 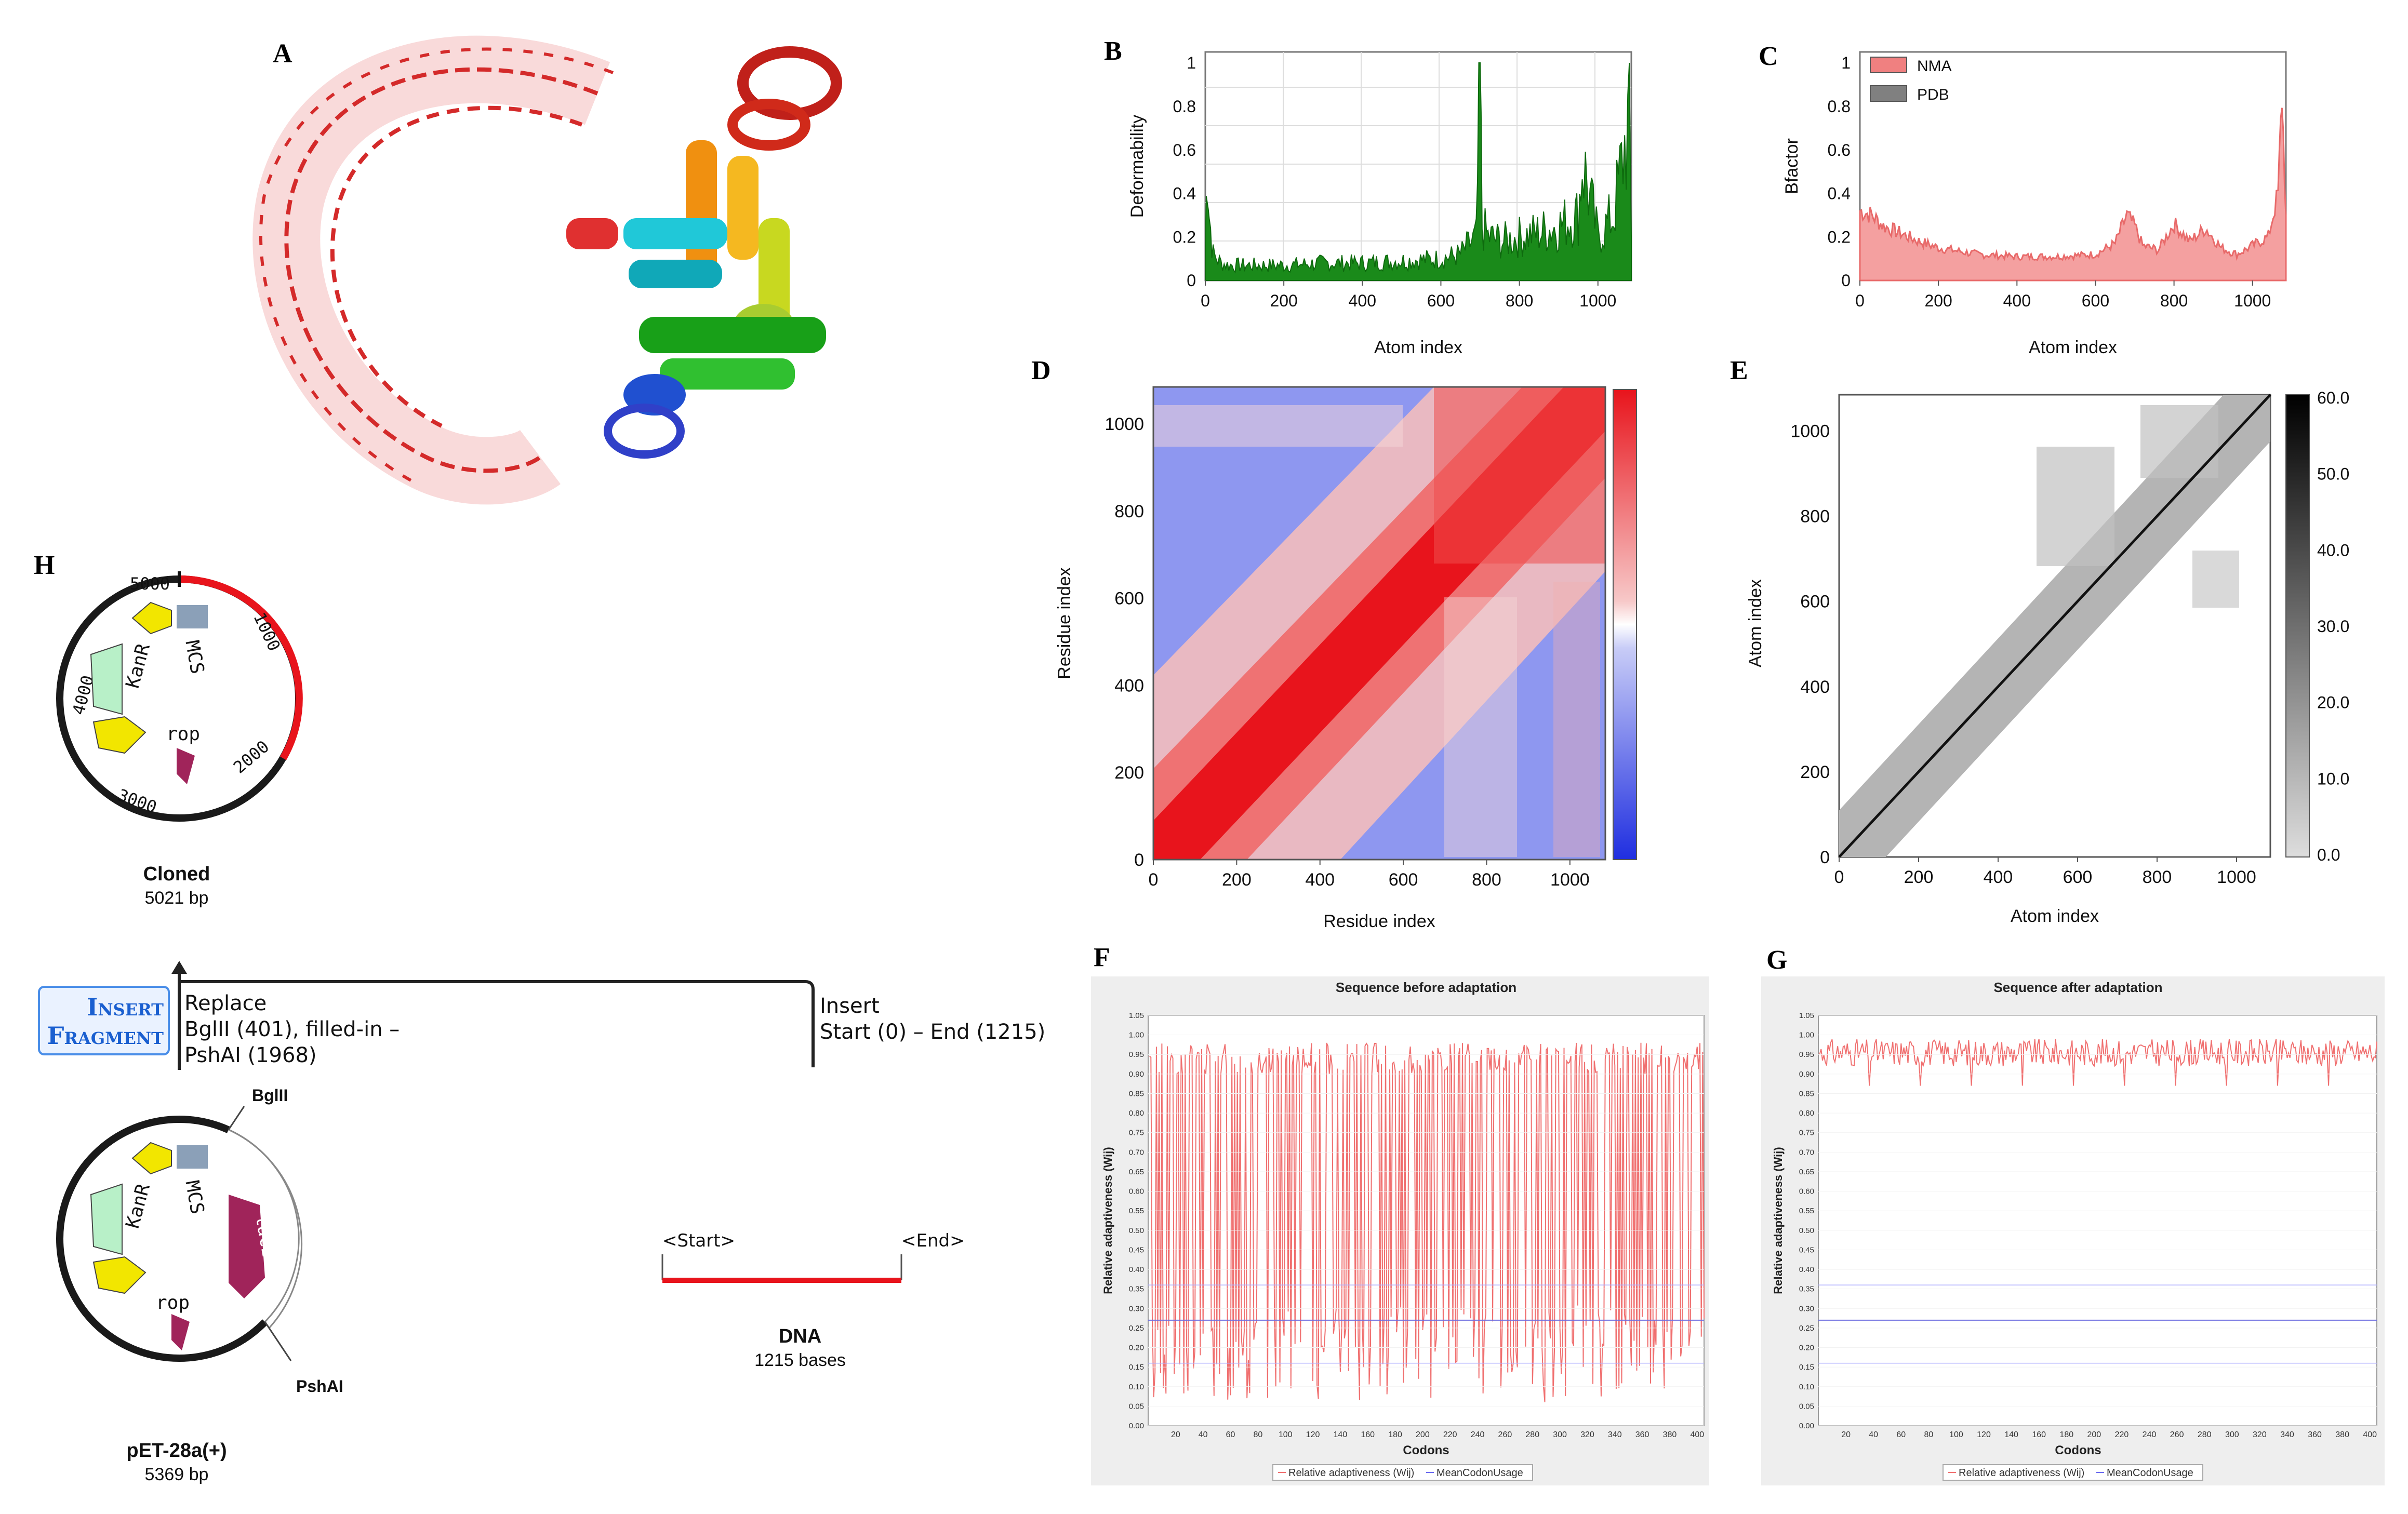 What do you see at coordinates (106, 679) in the screenshot?
I see `kanr-arrow` at bounding box center [106, 679].